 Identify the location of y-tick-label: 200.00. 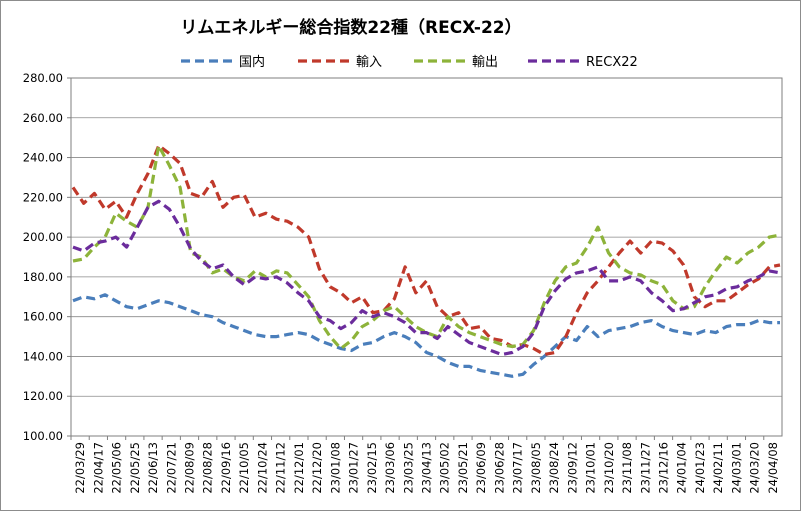
(43, 237).